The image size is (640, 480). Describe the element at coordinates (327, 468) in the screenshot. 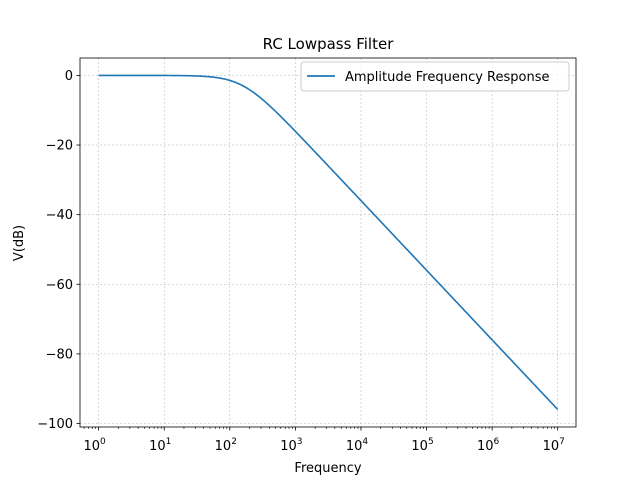

I see `x-axis-label: Frequency` at that location.